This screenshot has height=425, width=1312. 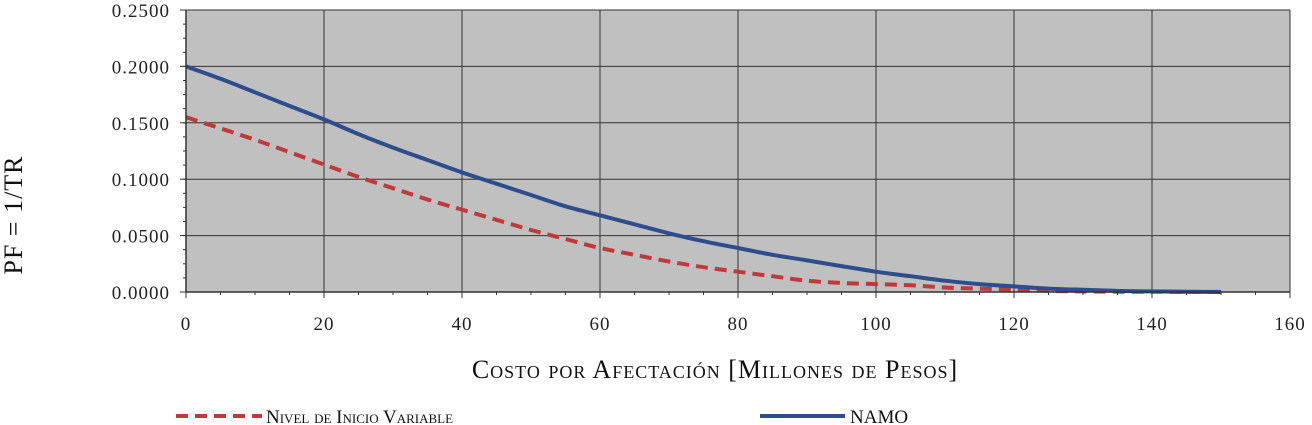 I want to click on x-tick-label: 120, so click(x=1014, y=324).